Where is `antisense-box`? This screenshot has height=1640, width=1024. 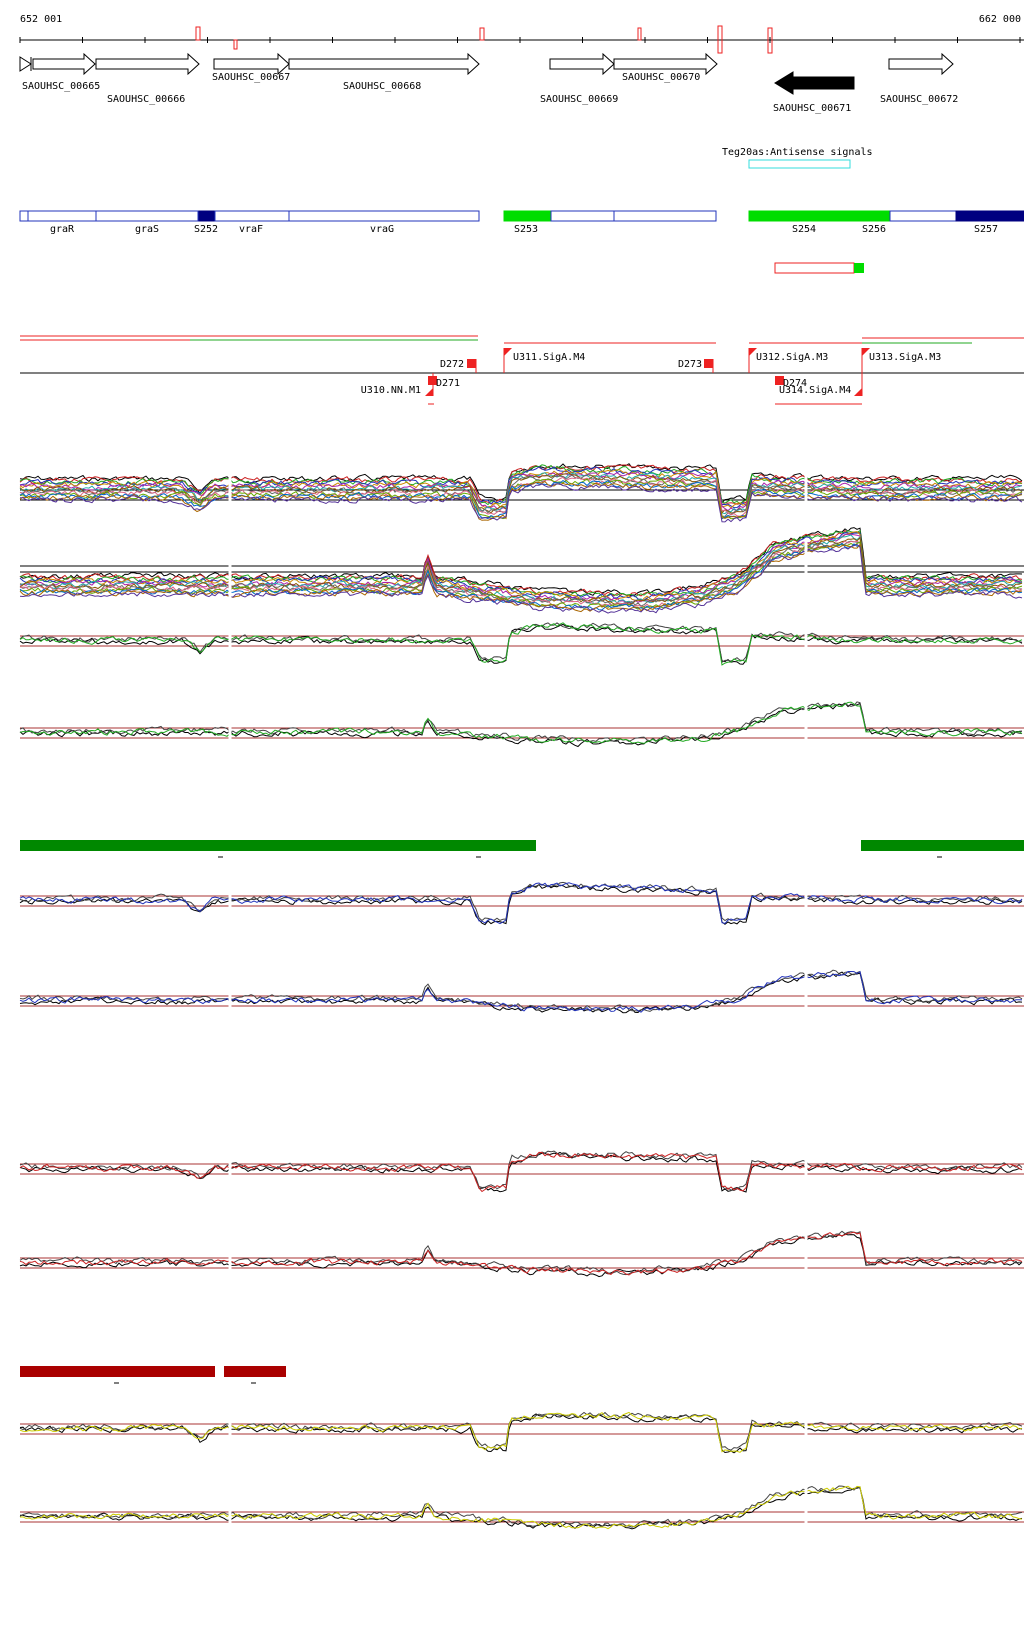 antisense-box is located at coordinates (799, 164).